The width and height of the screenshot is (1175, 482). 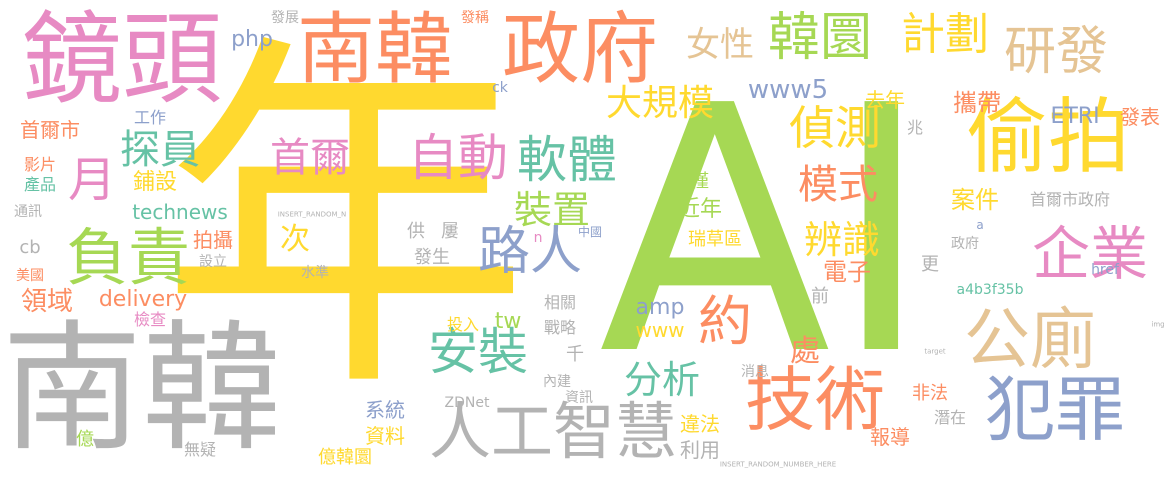 What do you see at coordinates (580, 50) in the screenshot?
I see `word-zhengfu: 政府` at bounding box center [580, 50].